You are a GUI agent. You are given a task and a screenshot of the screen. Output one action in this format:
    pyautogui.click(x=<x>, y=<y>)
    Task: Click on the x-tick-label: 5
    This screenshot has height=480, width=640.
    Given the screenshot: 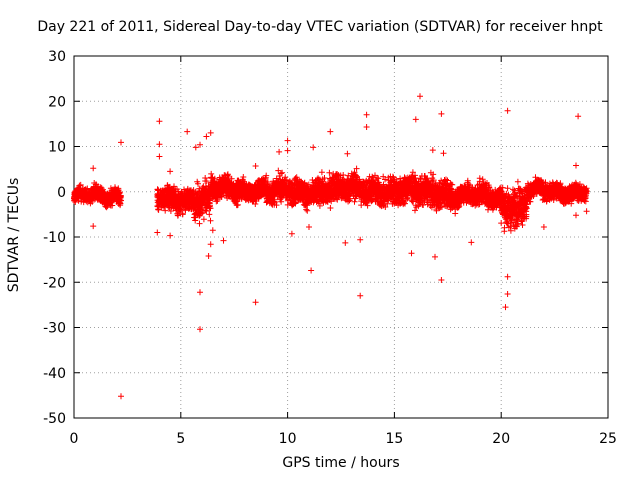 What is the action you would take?
    pyautogui.click(x=180, y=439)
    